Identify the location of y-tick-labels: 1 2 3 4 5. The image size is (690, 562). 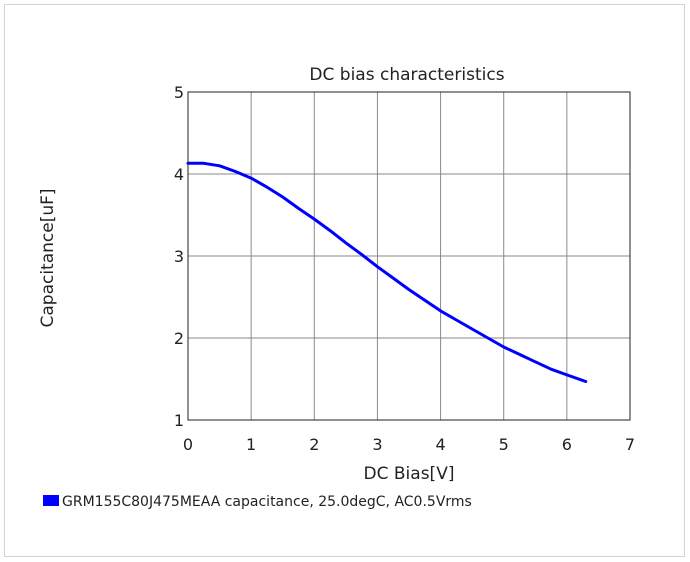
(179, 256).